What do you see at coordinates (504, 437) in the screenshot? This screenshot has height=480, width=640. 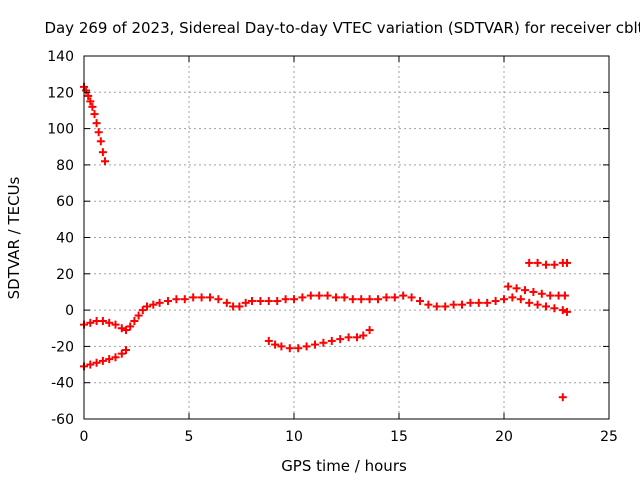 I see `x-tick-label: 20` at bounding box center [504, 437].